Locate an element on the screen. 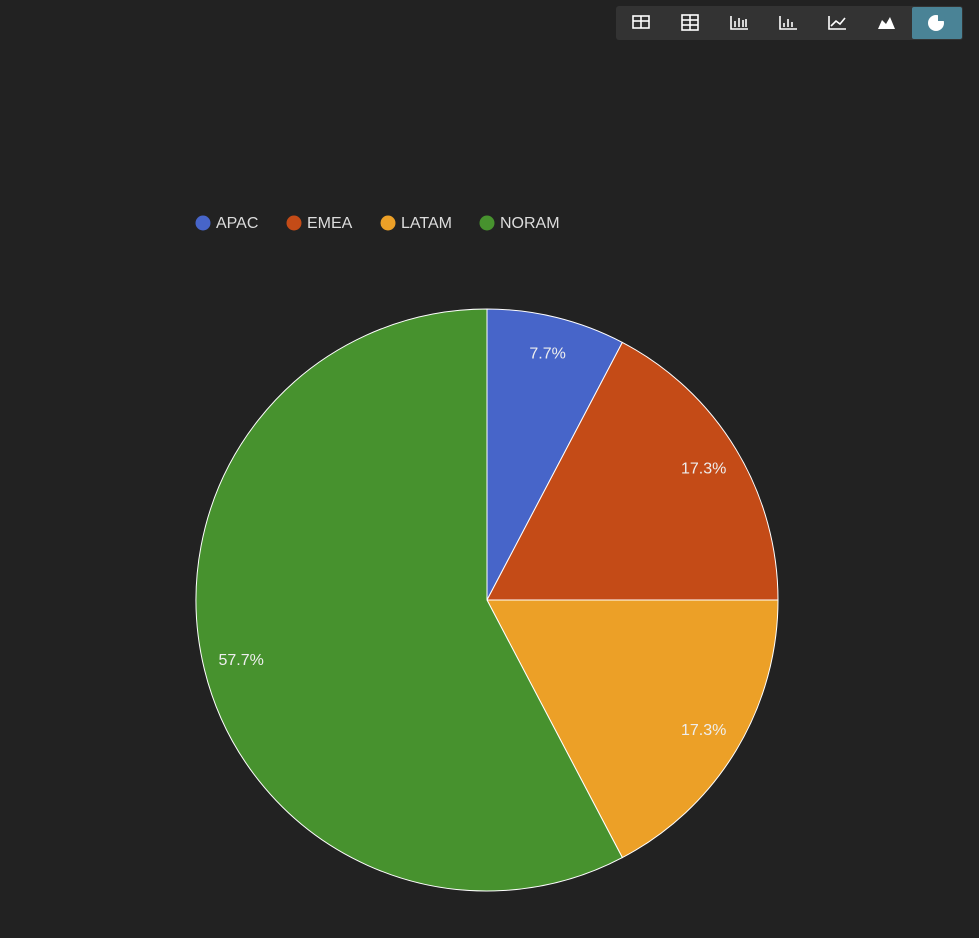  toolbar is located at coordinates (789, 23).